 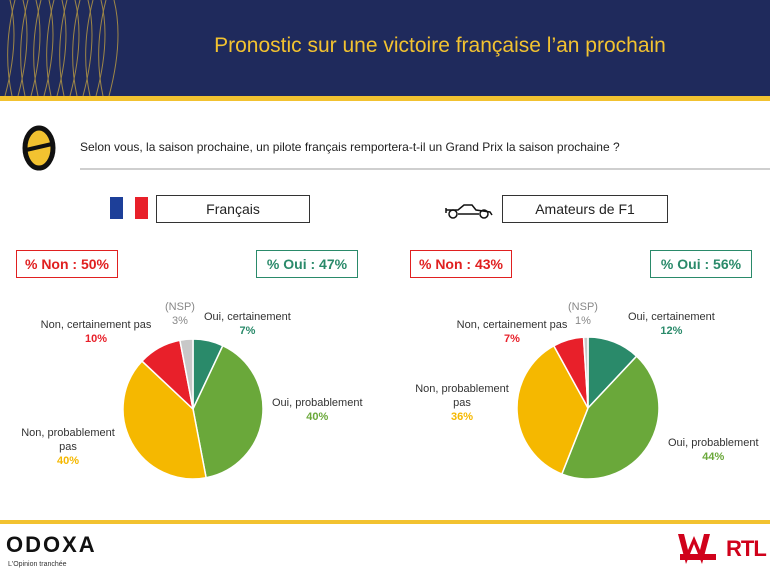 What do you see at coordinates (317, 403) in the screenshot?
I see `label-oui-prob-left-name: Oui, probablement` at bounding box center [317, 403].